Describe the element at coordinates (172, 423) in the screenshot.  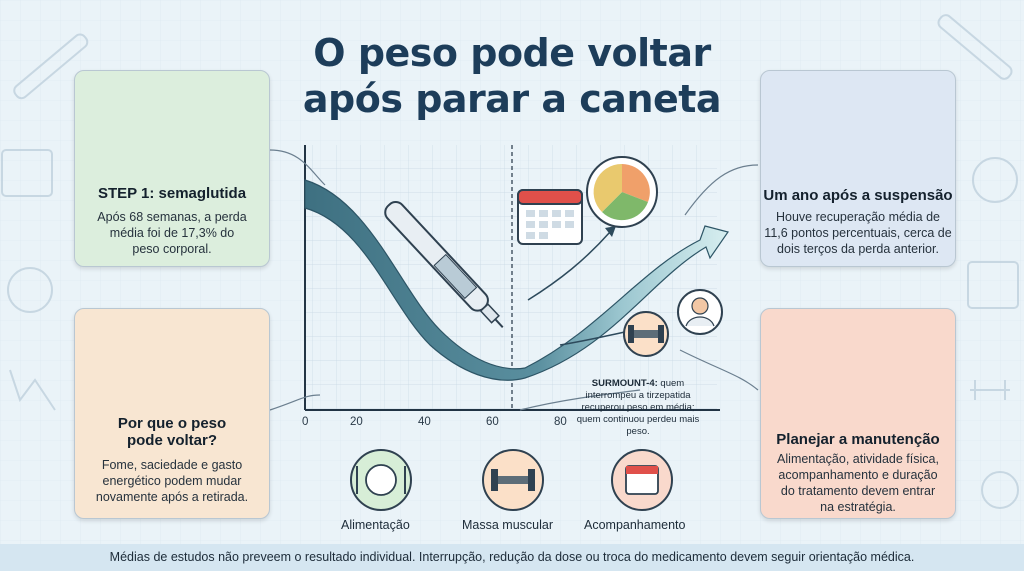
I see `card-why-title: Por que o peso` at that location.